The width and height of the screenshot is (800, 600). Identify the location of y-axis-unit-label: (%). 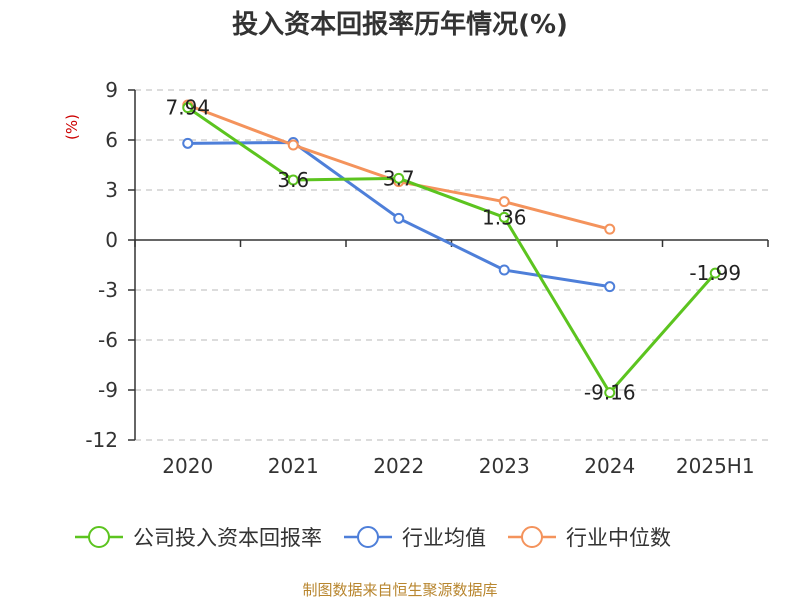
(72, 127).